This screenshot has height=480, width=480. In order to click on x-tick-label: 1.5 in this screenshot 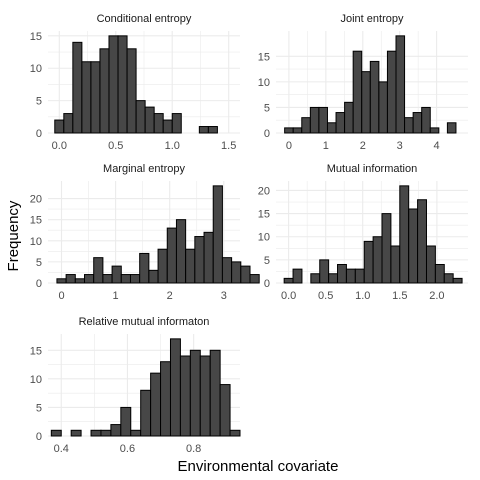, I will do `click(228, 146)`.